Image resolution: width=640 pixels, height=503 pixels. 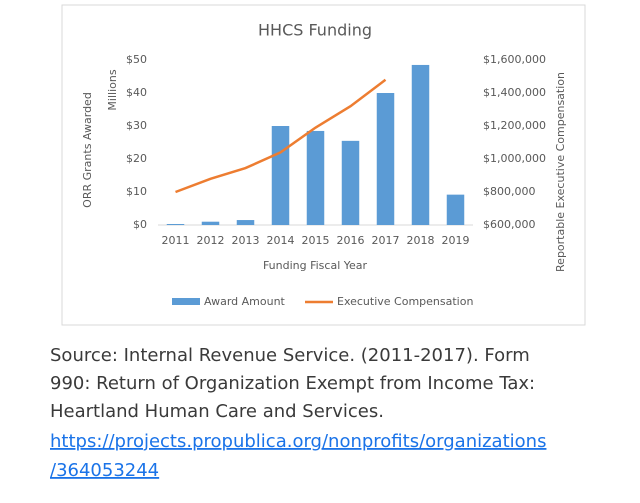 I want to click on x-tick-label: 2019, so click(x=456, y=240).